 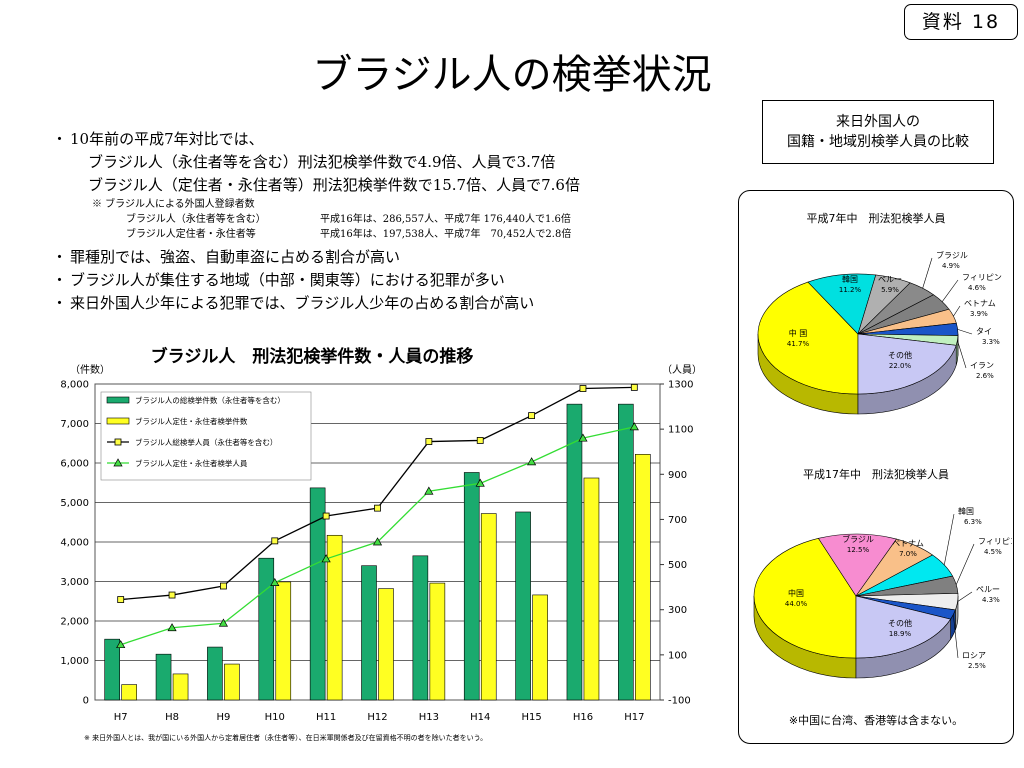 What do you see at coordinates (583, 717) in the screenshot?
I see `x-tick-label: H16` at bounding box center [583, 717].